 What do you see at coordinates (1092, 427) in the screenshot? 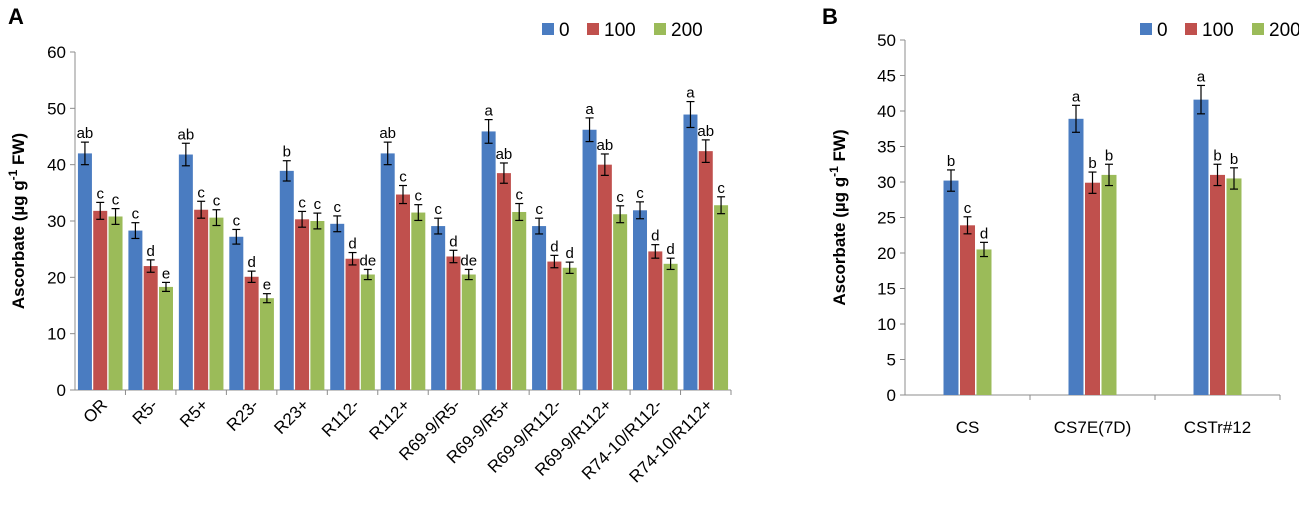
I see `category-label: CS7E(7D)` at bounding box center [1092, 427].